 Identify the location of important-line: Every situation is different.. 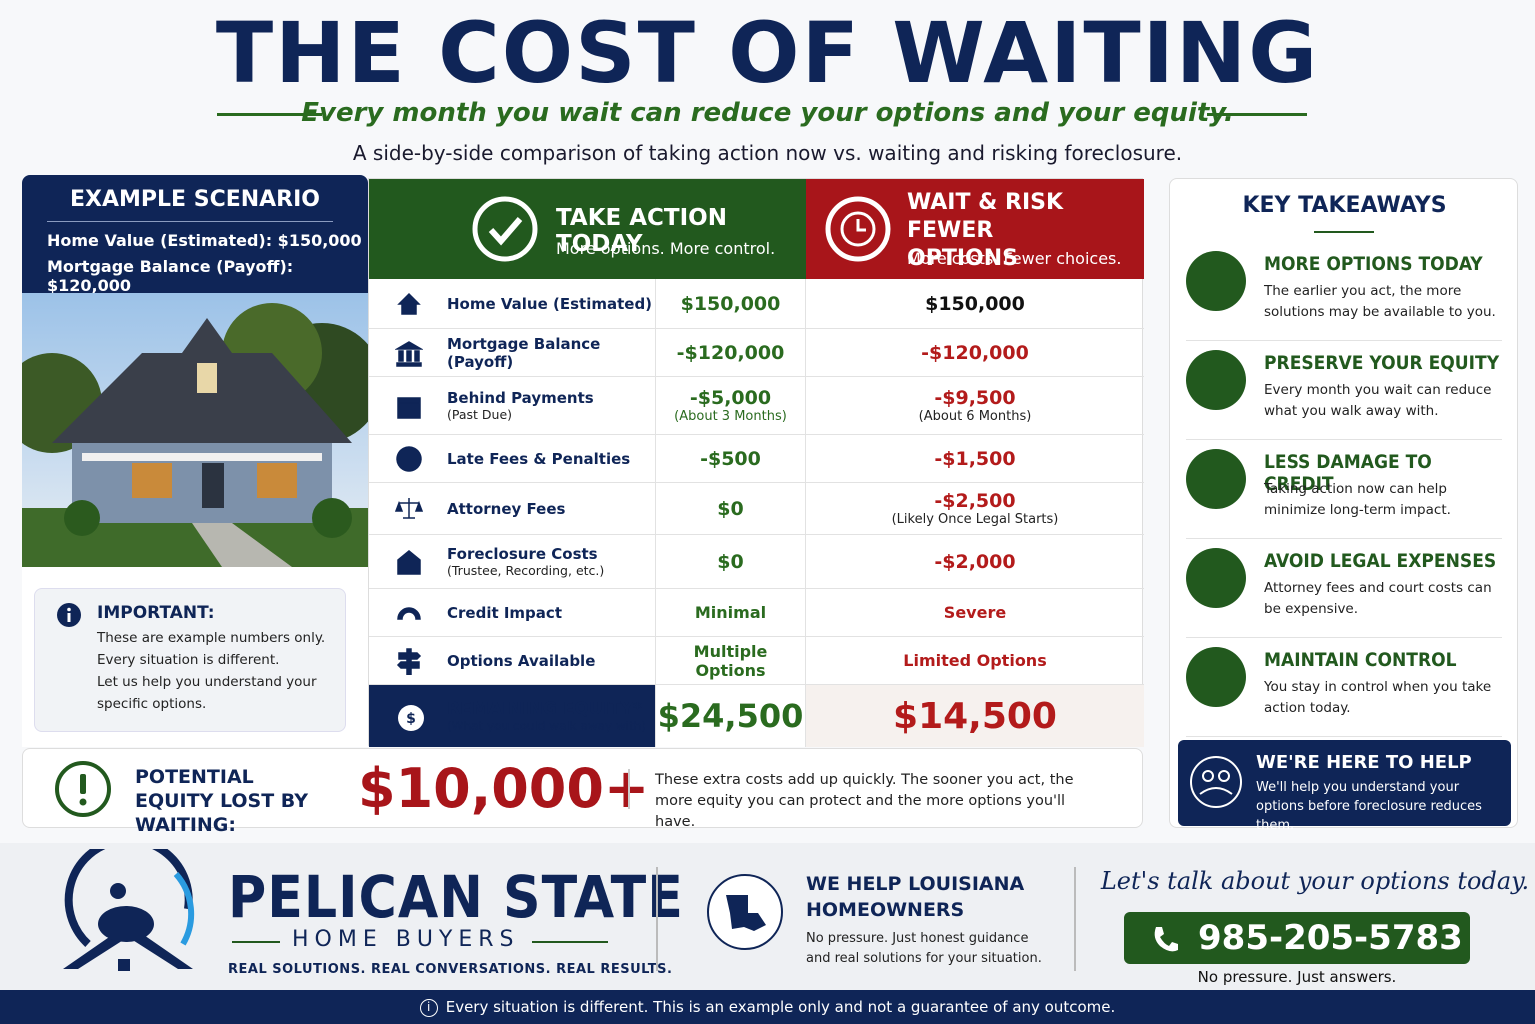
(188, 660).